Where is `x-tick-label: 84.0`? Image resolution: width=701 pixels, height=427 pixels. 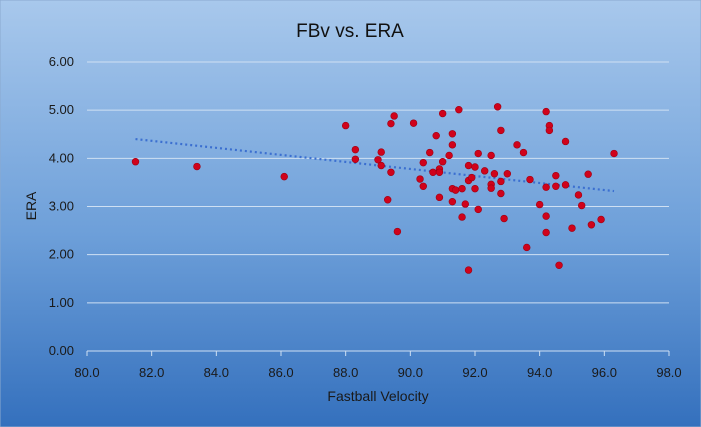
x-tick-label: 84.0 is located at coordinates (216, 372).